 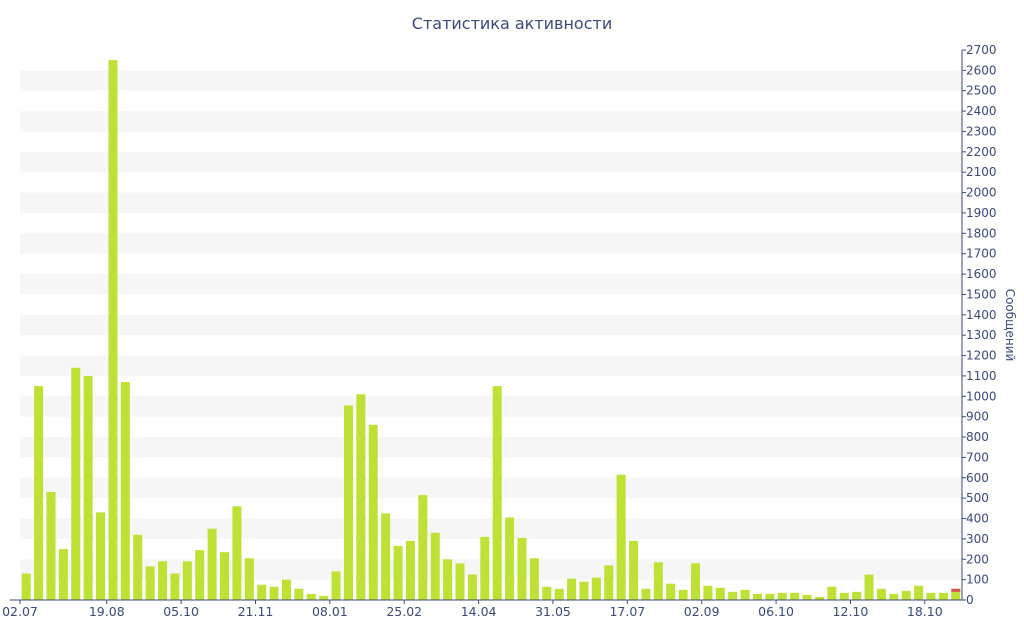 I want to click on y-axis-label: Сообщений, so click(x=1010, y=325).